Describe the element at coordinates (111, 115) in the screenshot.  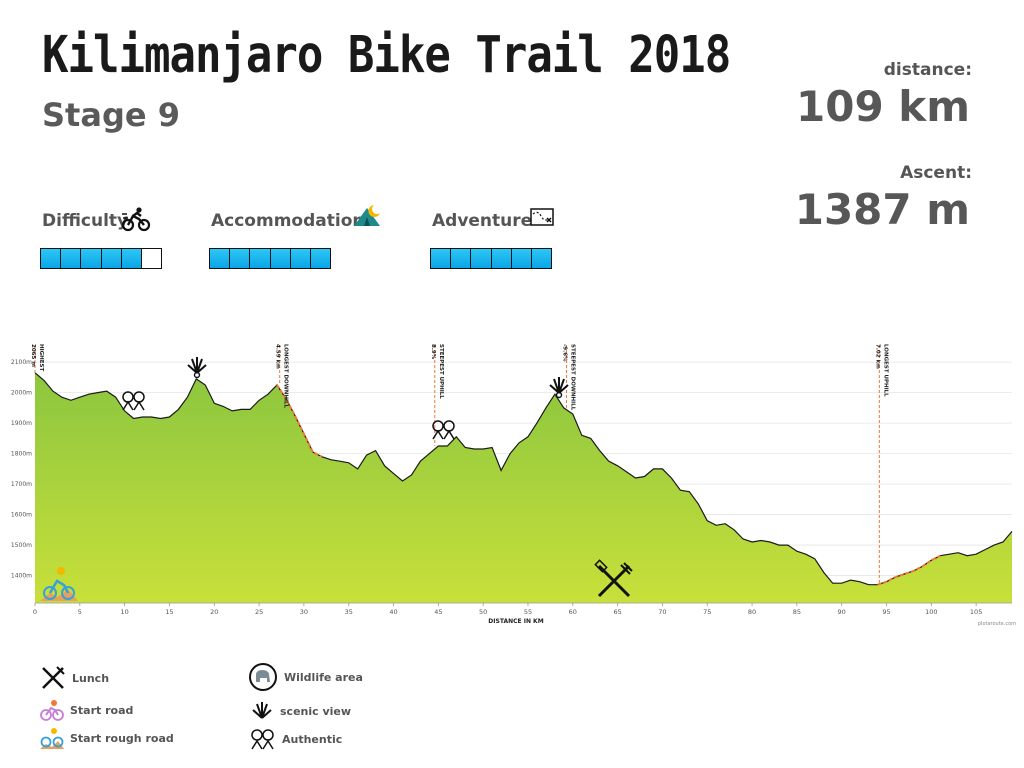
I see `stage-subtitle: Stage 9` at that location.